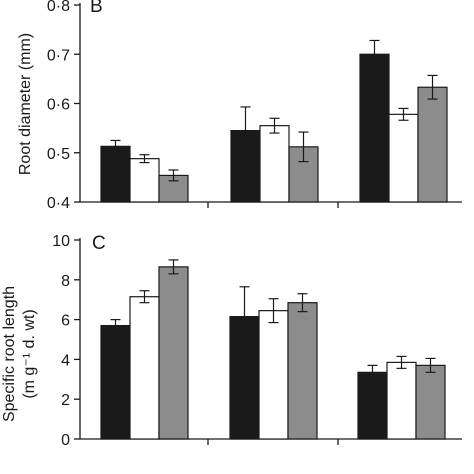 Image resolution: width=474 pixels, height=474 pixels. What do you see at coordinates (25, 104) in the screenshot?
I see `panel-b-ylabel: Root diameter (mm)` at bounding box center [25, 104].